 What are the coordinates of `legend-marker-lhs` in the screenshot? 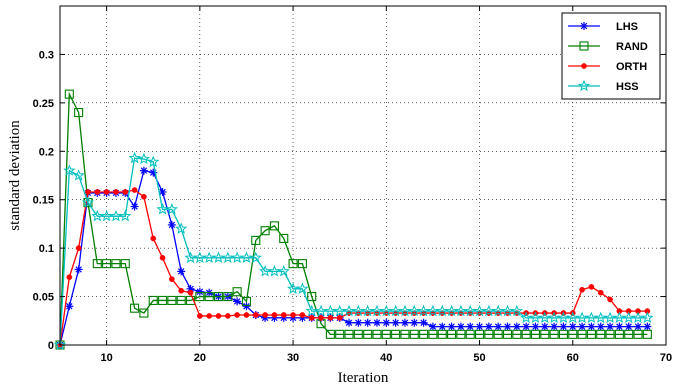 It's located at (584, 26).